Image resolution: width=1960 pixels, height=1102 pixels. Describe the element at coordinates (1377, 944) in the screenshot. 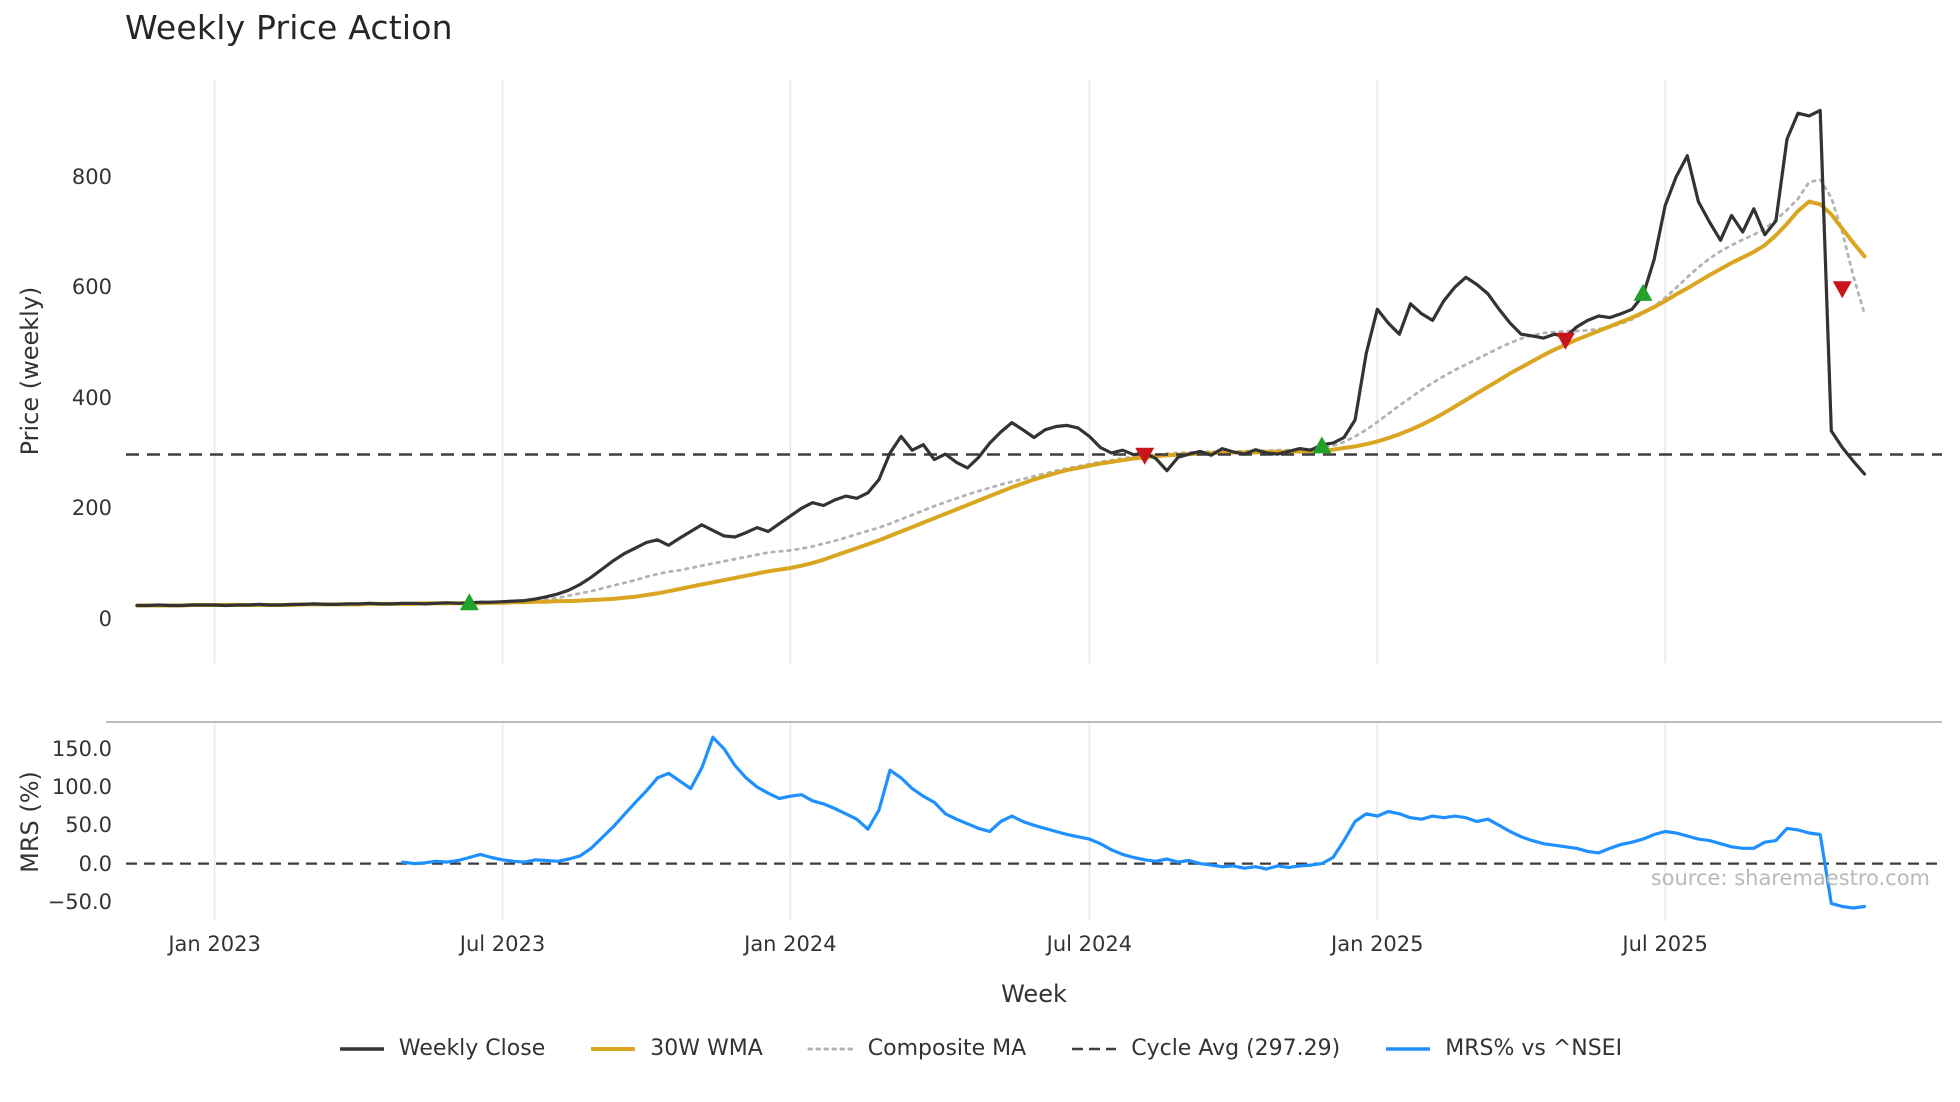

I see `x-tick-label: Jan 2025` at that location.